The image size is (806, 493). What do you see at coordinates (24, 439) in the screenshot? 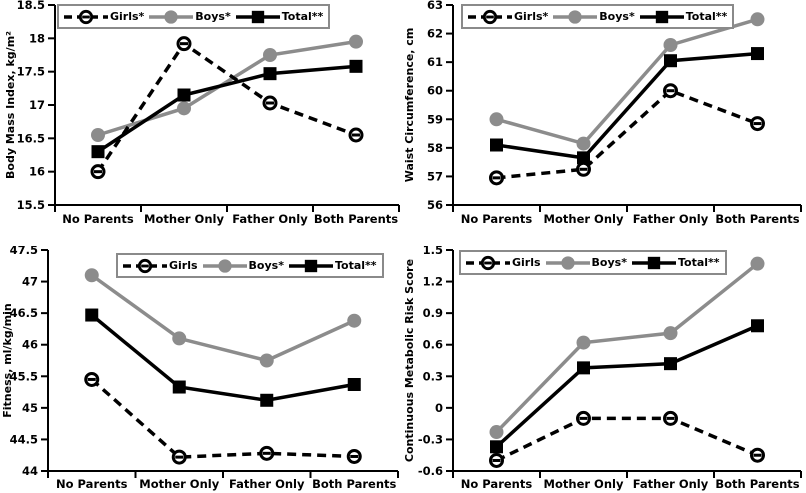
I see `y-tick-label: 44.5` at bounding box center [24, 439].